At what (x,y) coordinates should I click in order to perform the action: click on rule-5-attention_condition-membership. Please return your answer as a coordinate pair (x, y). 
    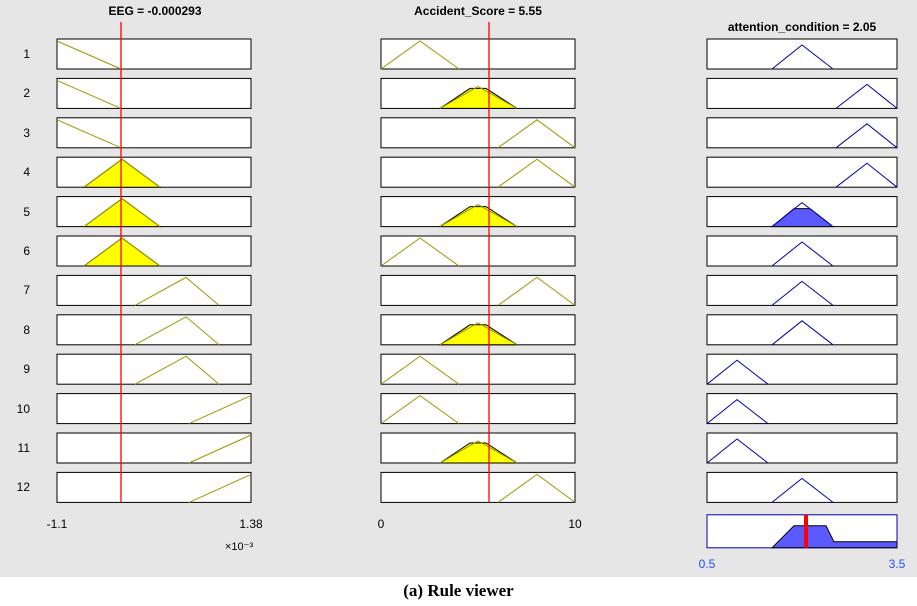
    Looking at the image, I should click on (802, 214).